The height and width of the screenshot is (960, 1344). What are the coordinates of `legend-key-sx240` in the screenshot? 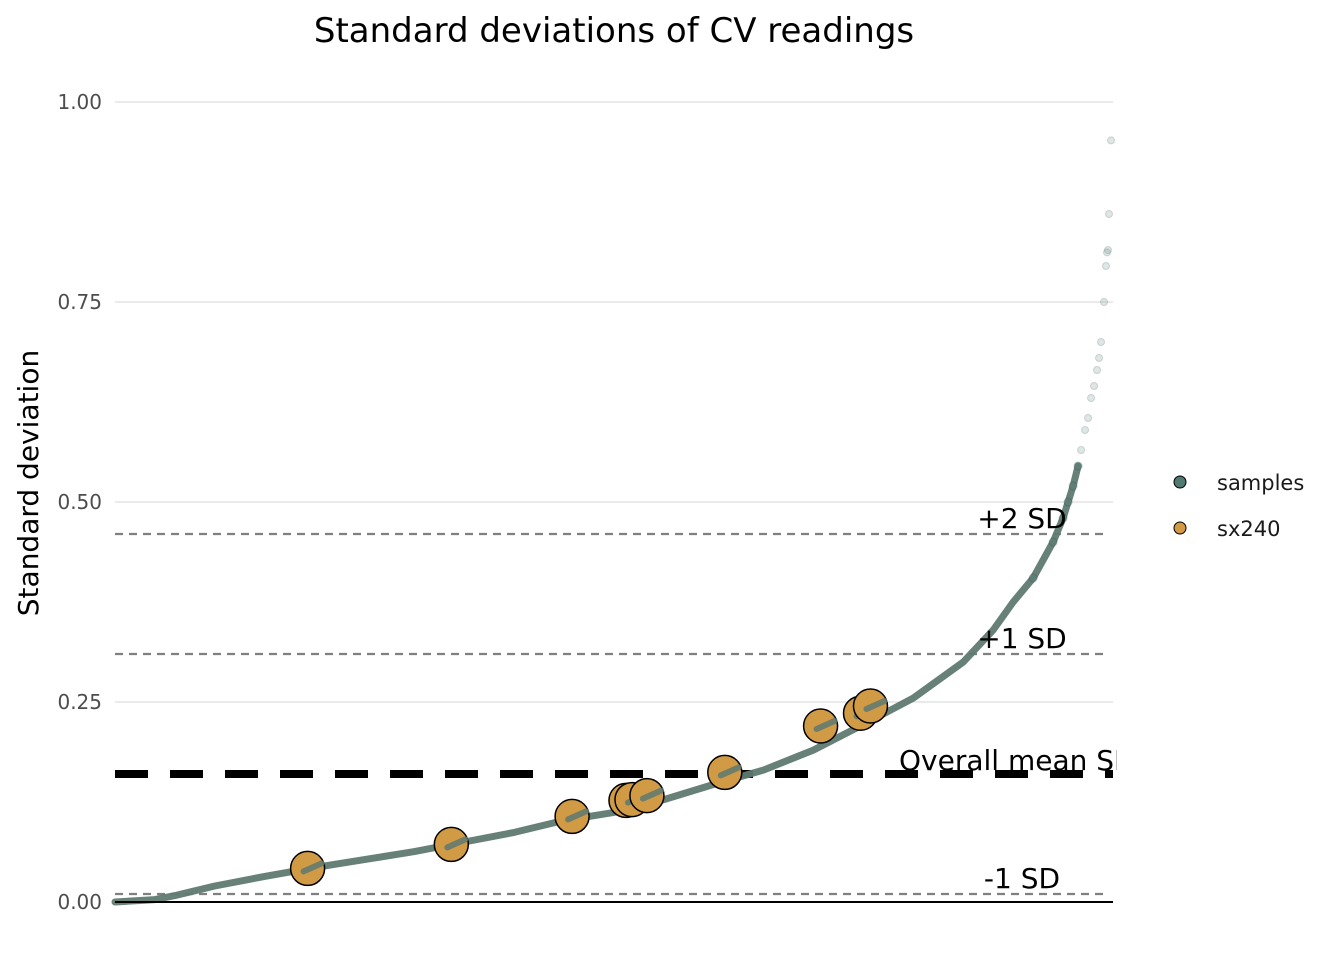 It's located at (1180, 528).